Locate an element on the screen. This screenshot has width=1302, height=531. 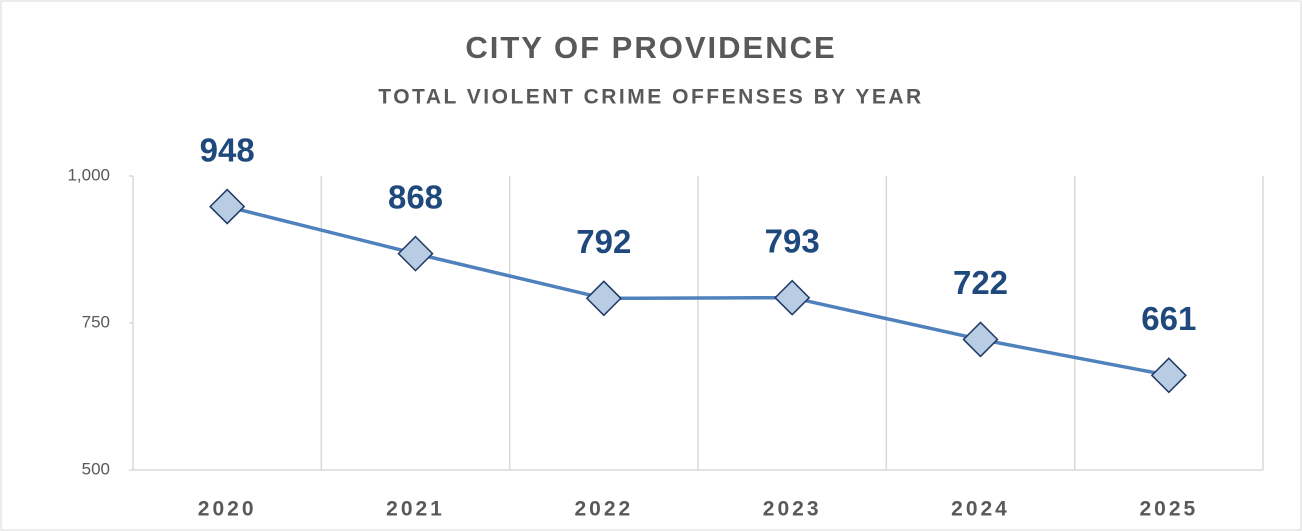
x-tick-label: 2021 is located at coordinates (415, 509).